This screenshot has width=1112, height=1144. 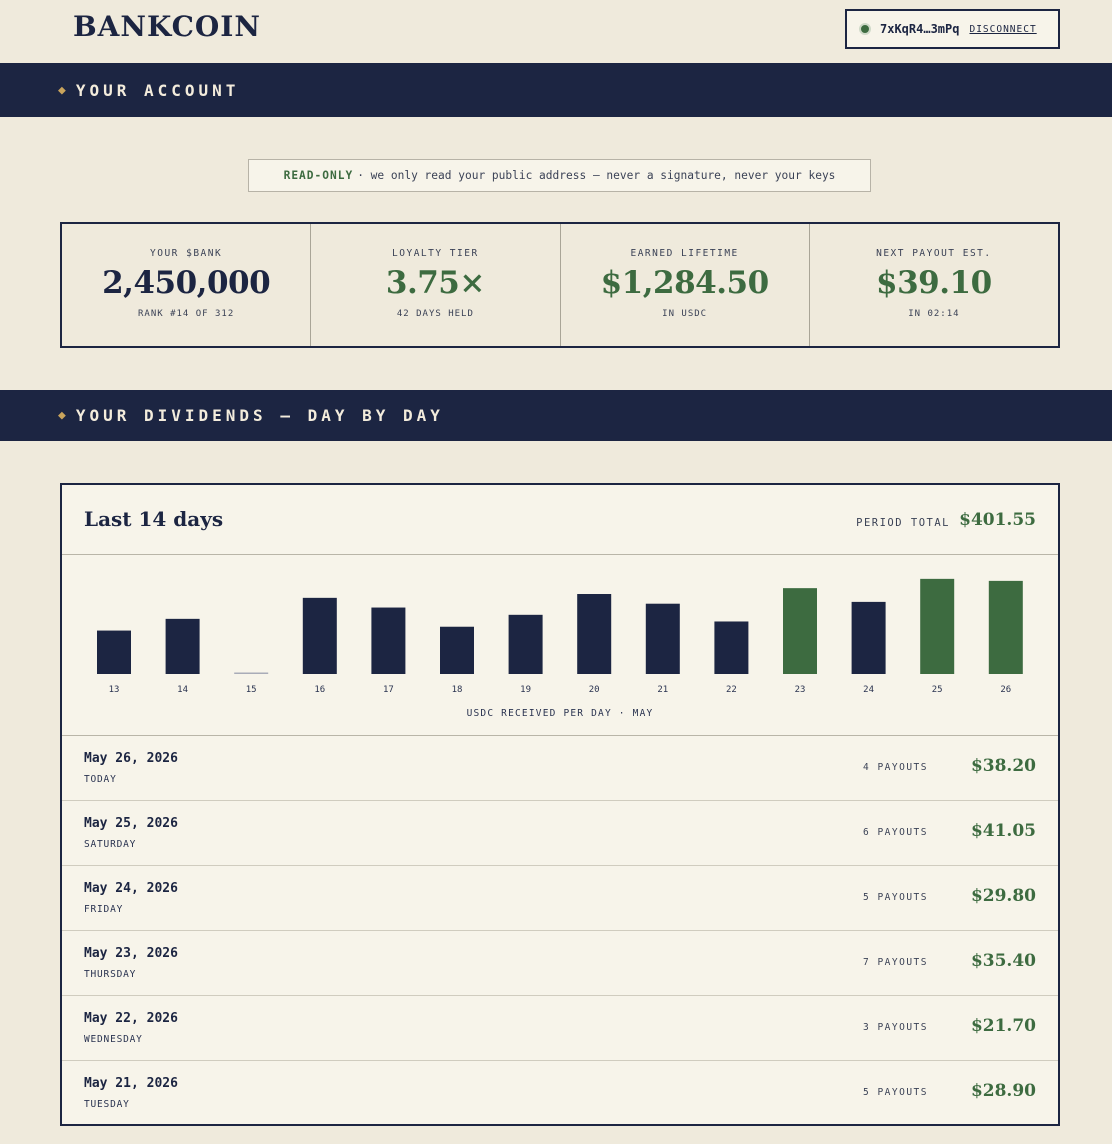 I want to click on connected-status-icon, so click(x=865, y=29).